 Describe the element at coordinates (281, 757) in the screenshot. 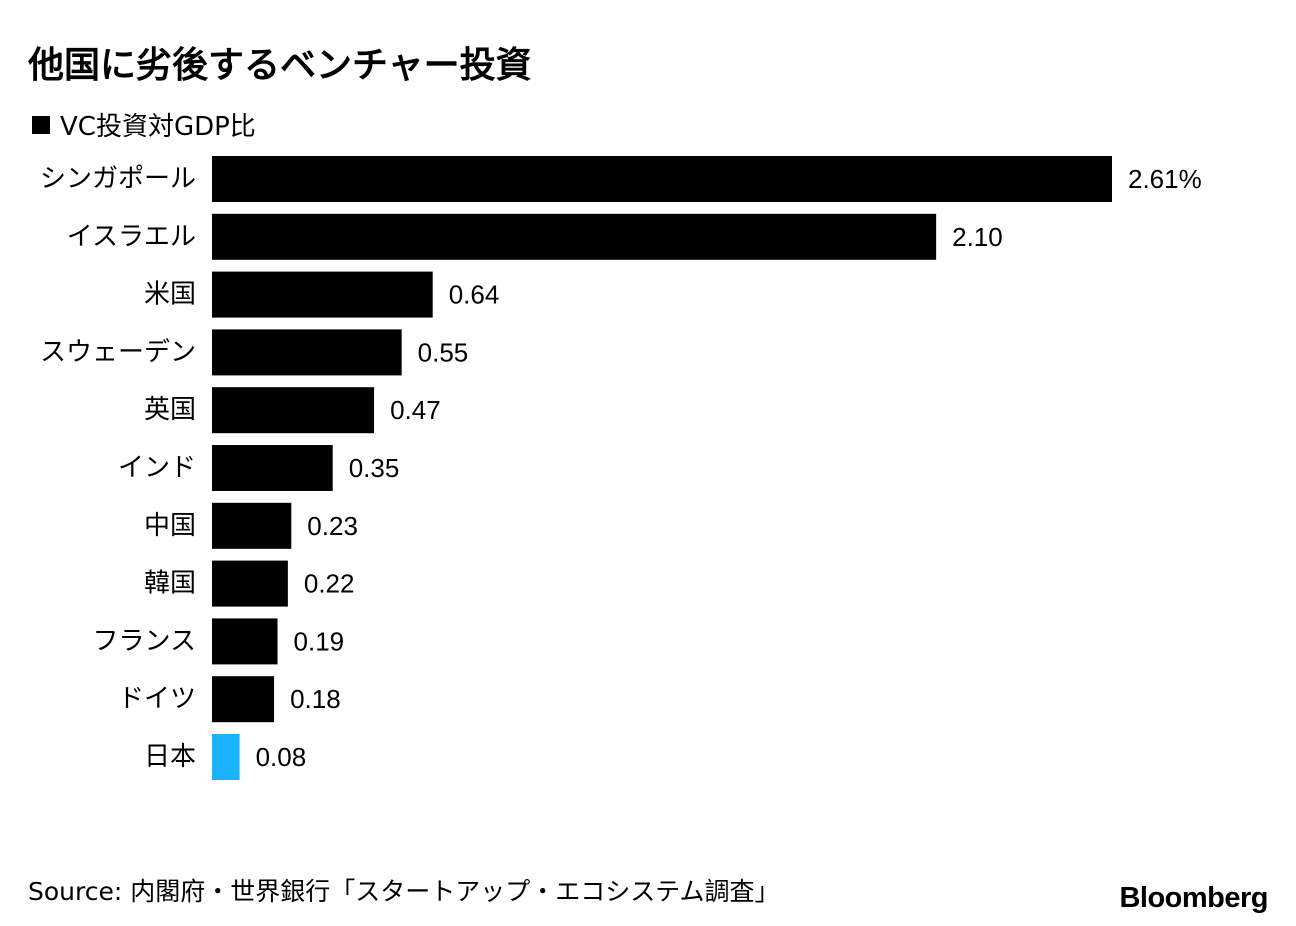

I see `value-label: 0.08` at that location.